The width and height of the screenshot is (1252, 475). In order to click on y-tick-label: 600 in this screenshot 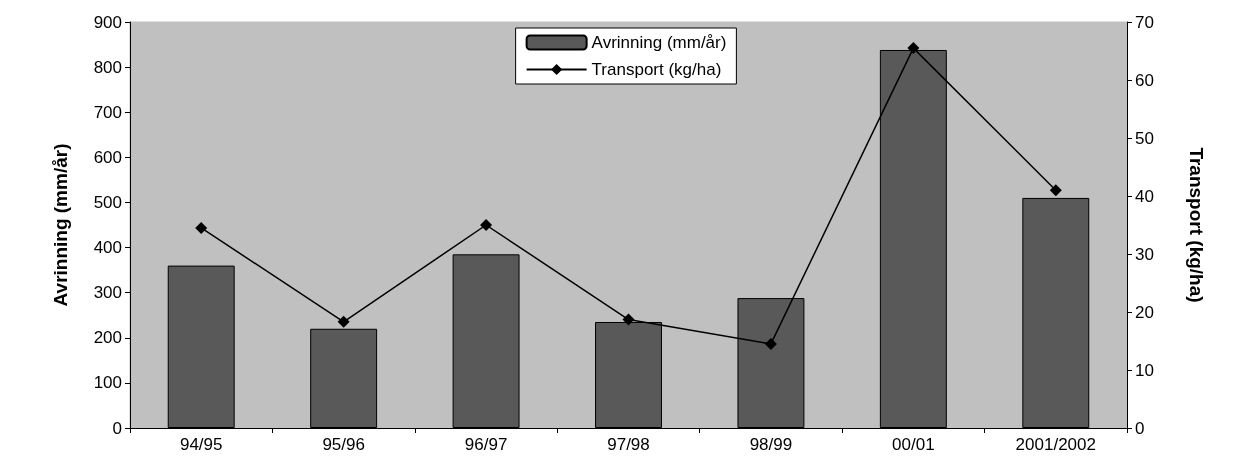, I will do `click(107, 157)`.